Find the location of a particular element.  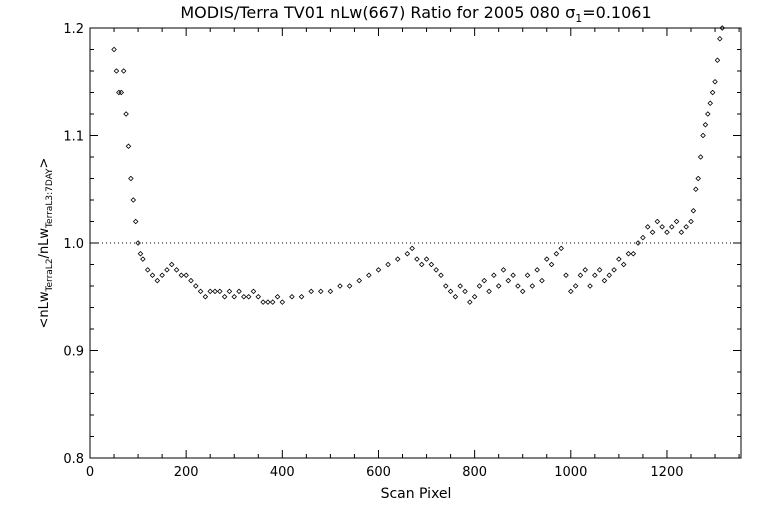

y-tick-label: 0.8 is located at coordinates (73, 459).